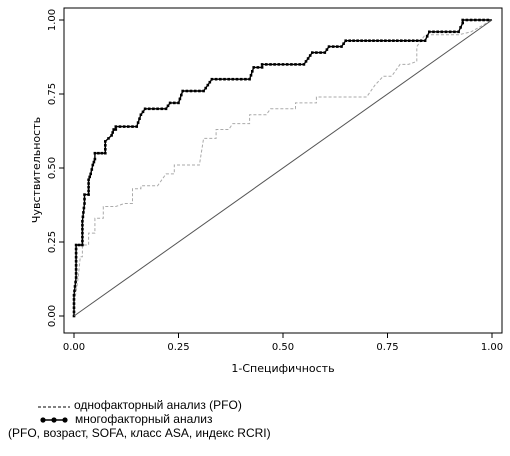  What do you see at coordinates (36, 170) in the screenshot?
I see `y-axis-title: Чувствительность` at bounding box center [36, 170].